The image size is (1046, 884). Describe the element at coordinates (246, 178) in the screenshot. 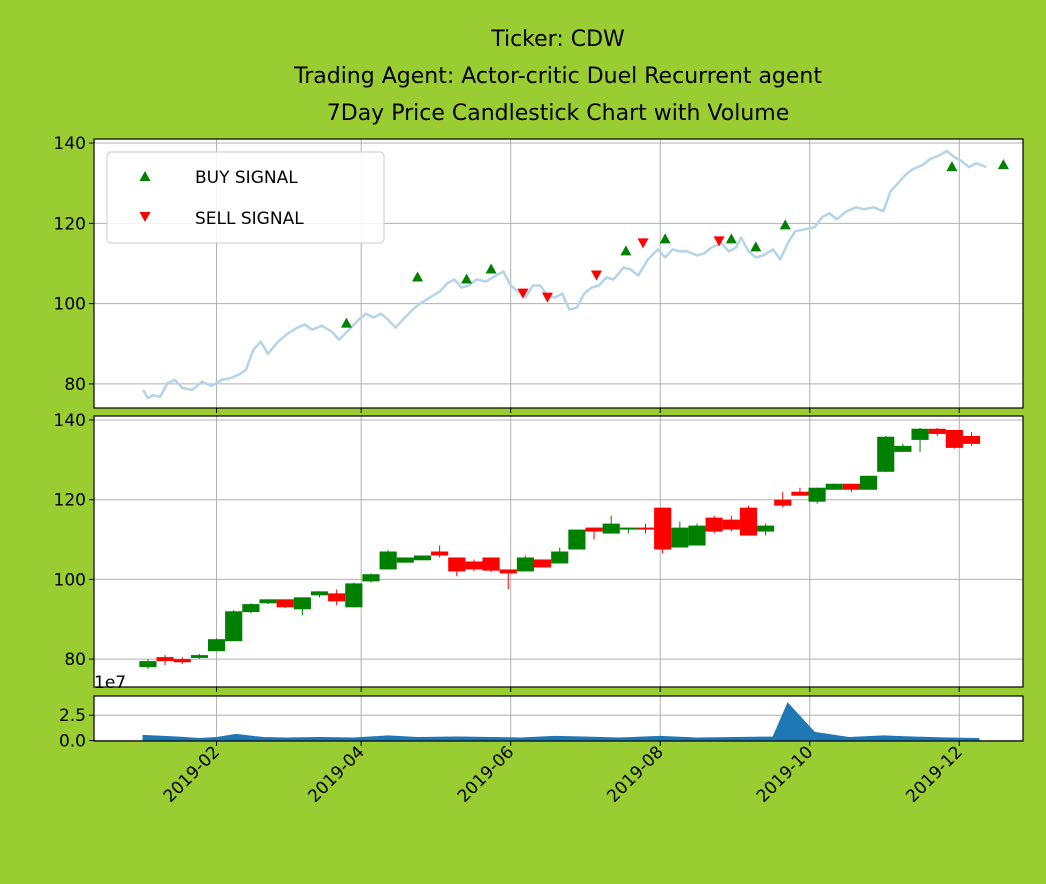

I see `legend-buy-label: BUY SIGNAL` at that location.